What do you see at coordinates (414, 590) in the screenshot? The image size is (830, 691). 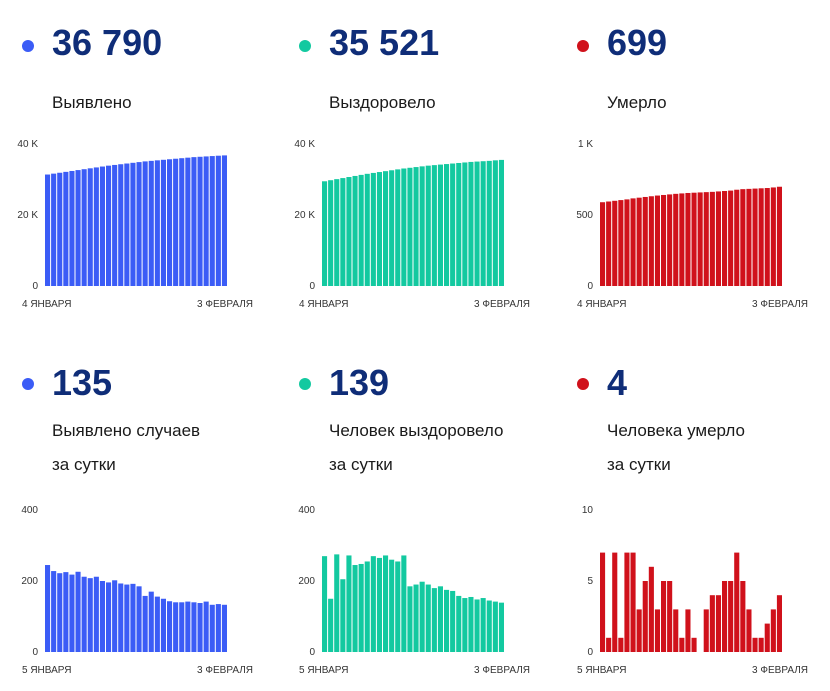 I see `chart-svg: 0 200 400 5 ЯНВАРЯ 3 ФЕВРАЛЯ` at bounding box center [414, 590].